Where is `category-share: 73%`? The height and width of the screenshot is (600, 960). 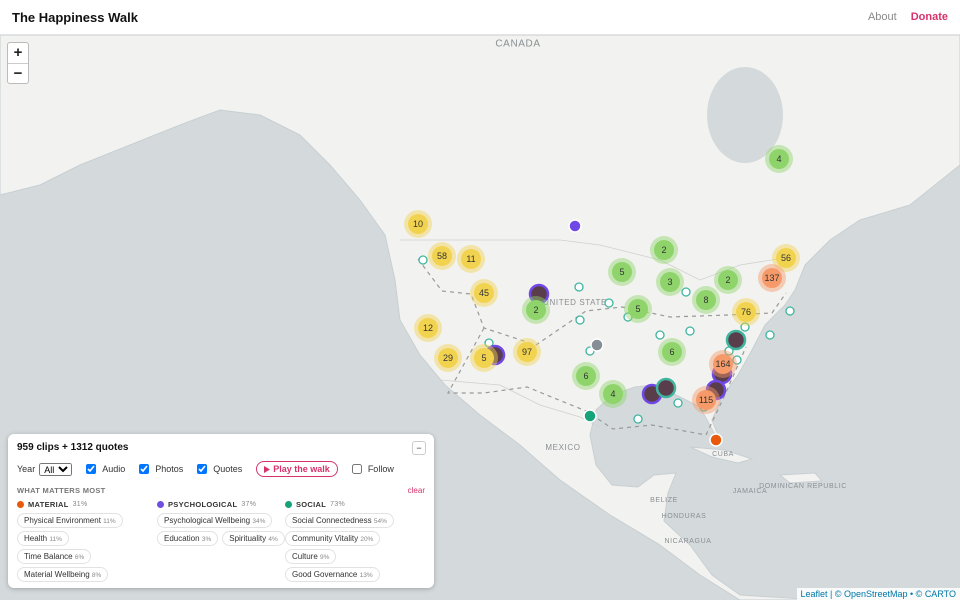
category-share: 73% is located at coordinates (338, 504).